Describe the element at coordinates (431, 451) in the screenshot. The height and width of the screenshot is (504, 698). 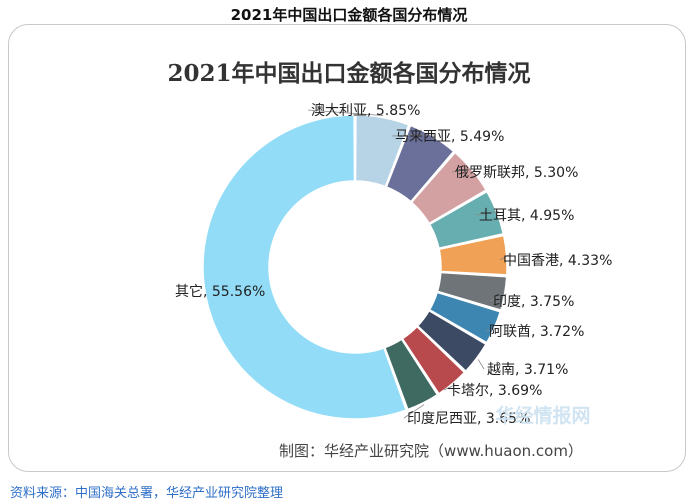
I see `chart-credit: 制图：华经产业研究院（www.huaon.com）` at that location.